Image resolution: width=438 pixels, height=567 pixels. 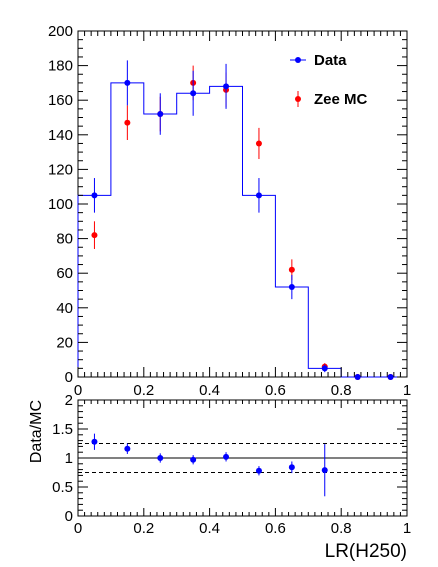 I want to click on ratio-y-tick-label: 0.5, so click(x=62, y=487).